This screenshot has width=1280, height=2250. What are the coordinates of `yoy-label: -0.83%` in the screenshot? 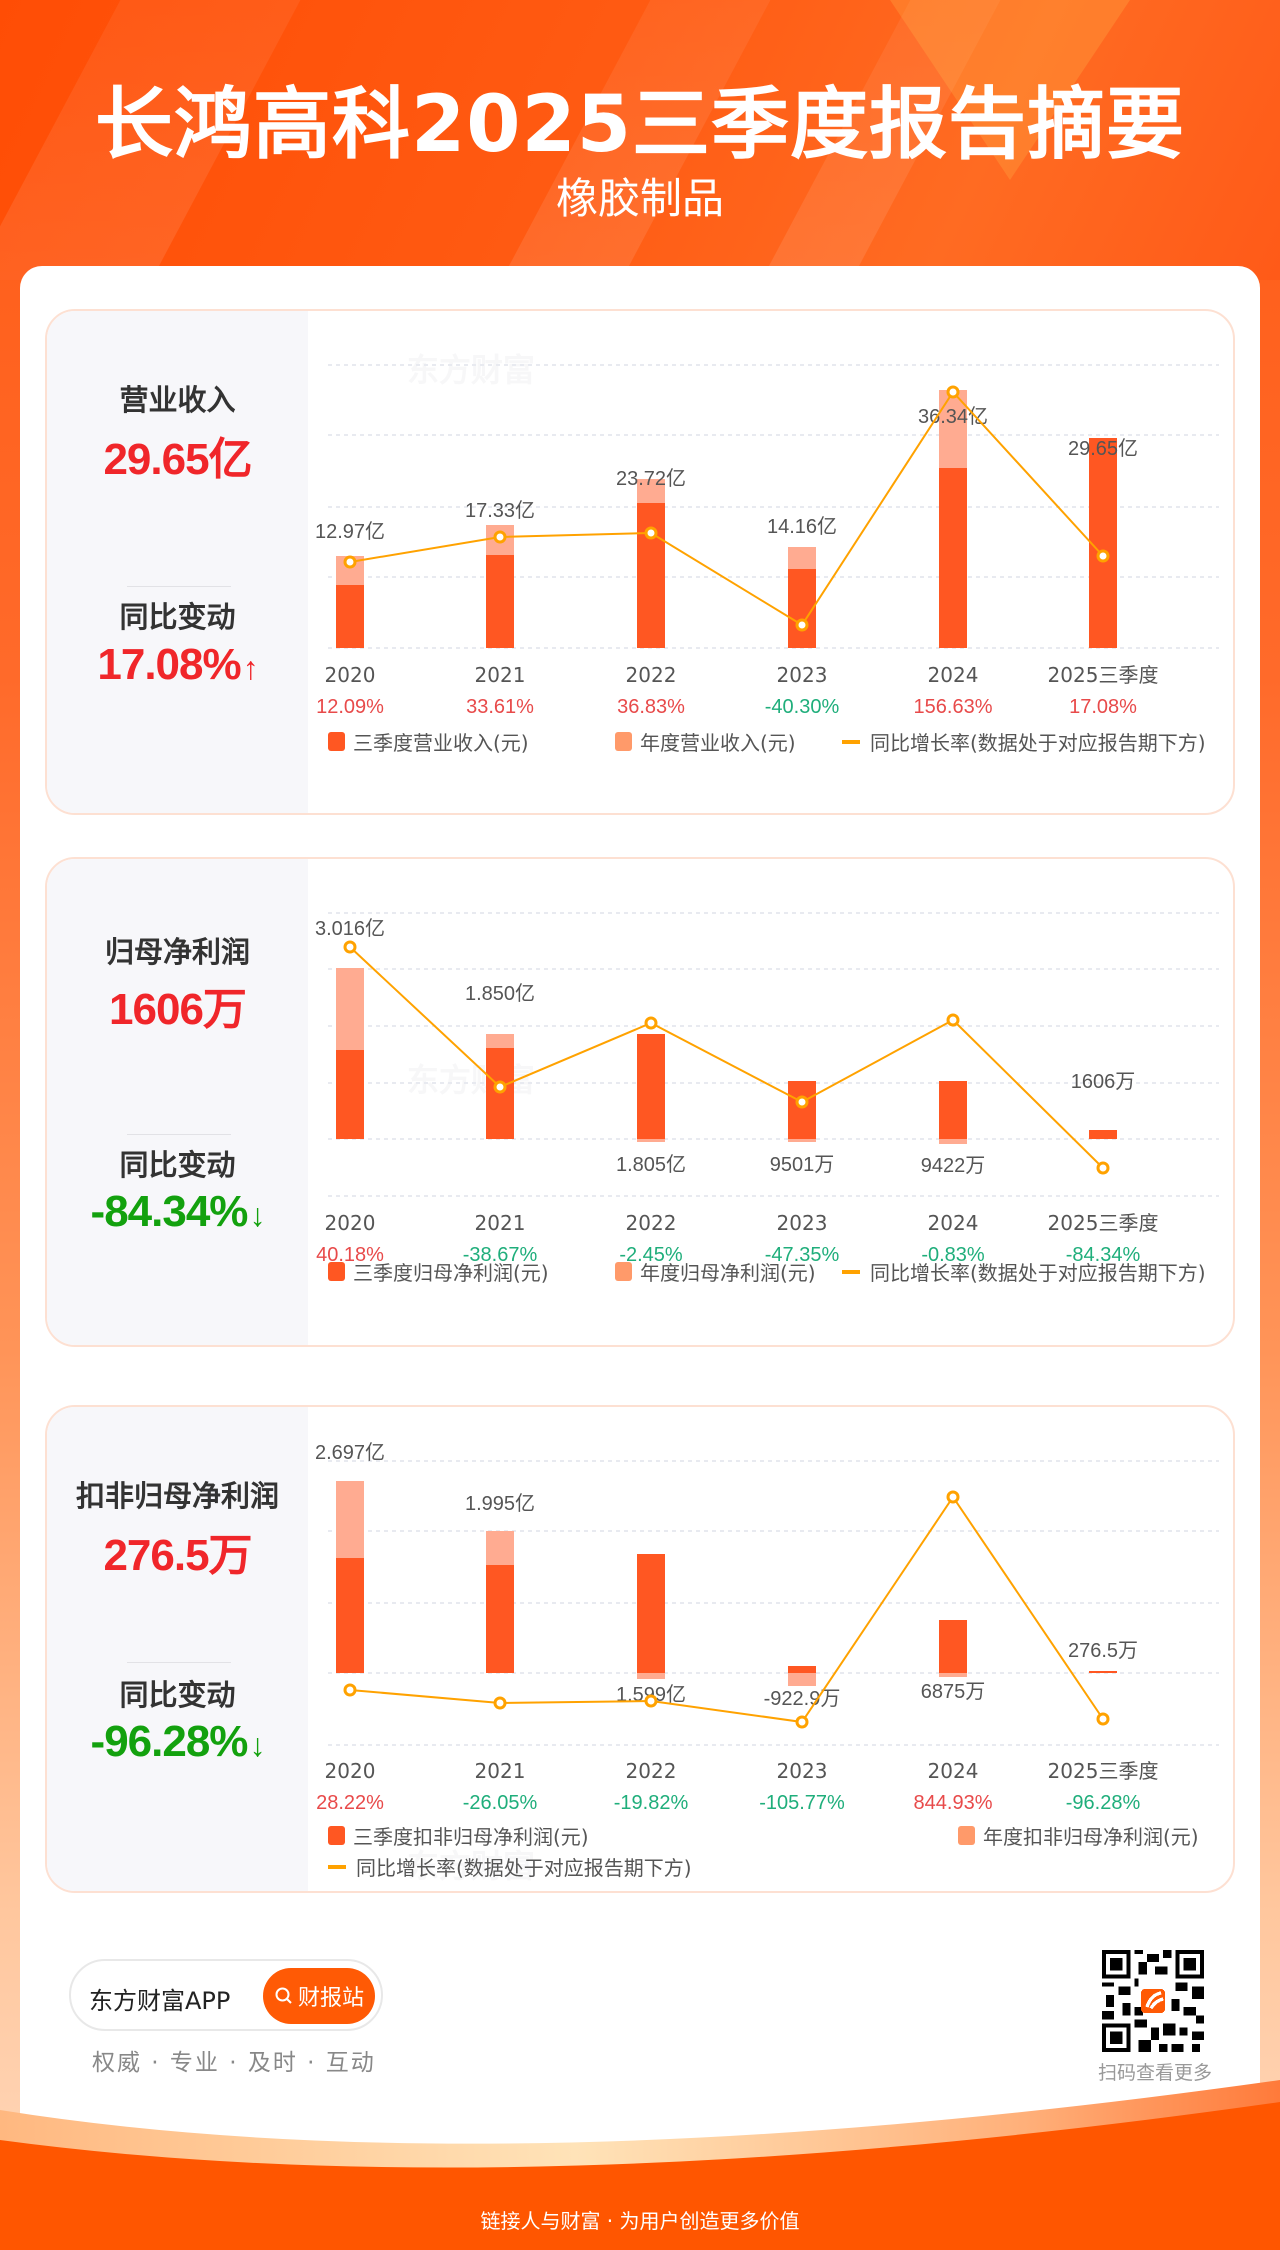 It's located at (953, 1255).